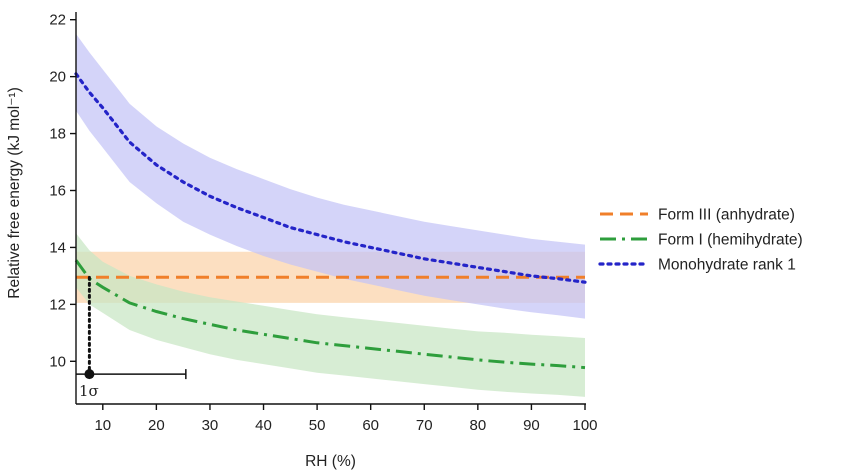 The width and height of the screenshot is (849, 471). Describe the element at coordinates (531, 425) in the screenshot. I see `x-tick-label: 90` at that location.